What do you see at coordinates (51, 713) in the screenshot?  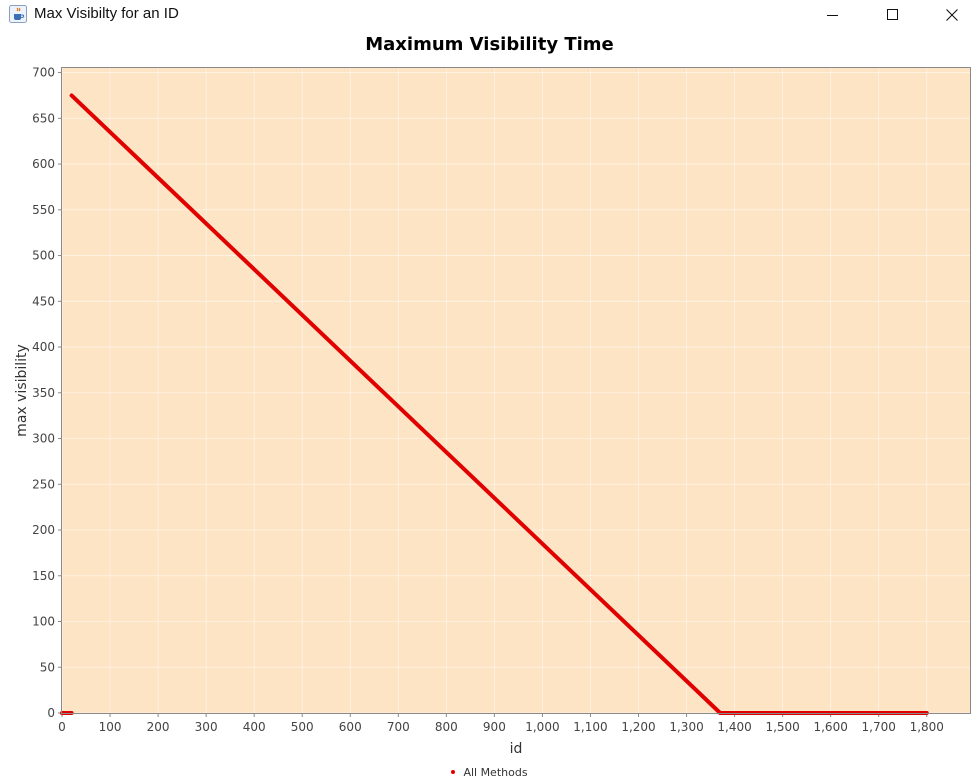 I see `y-tick-label: 0` at bounding box center [51, 713].